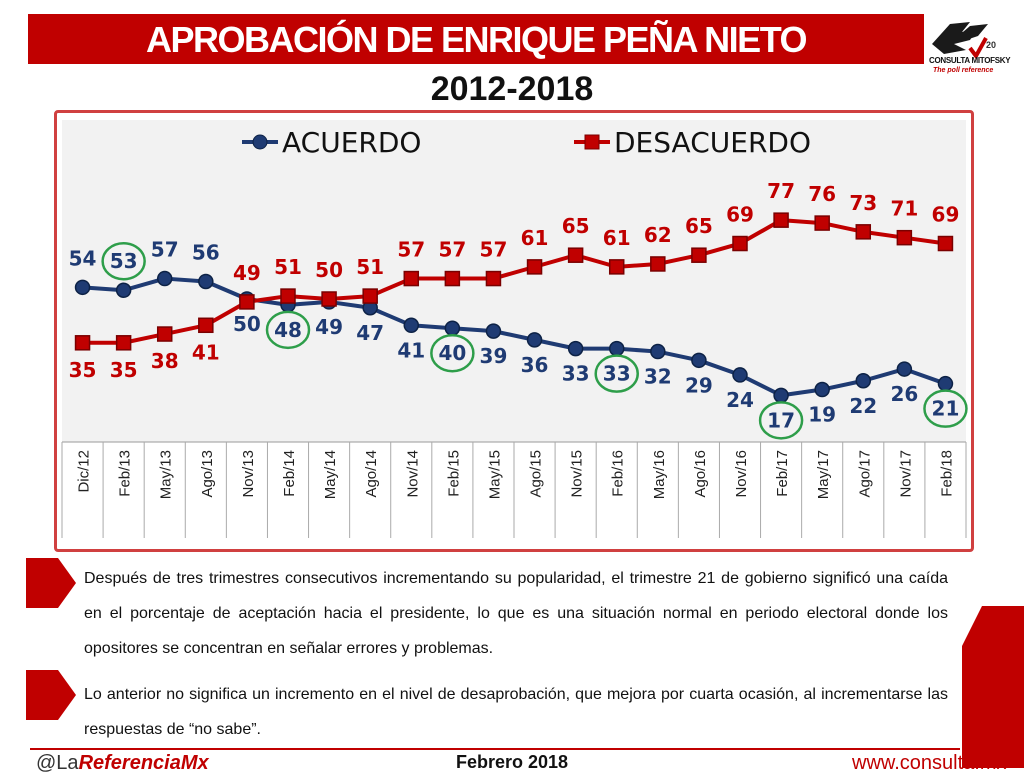  What do you see at coordinates (946, 473) in the screenshot?
I see `x-tick-label: Feb/18` at bounding box center [946, 473].